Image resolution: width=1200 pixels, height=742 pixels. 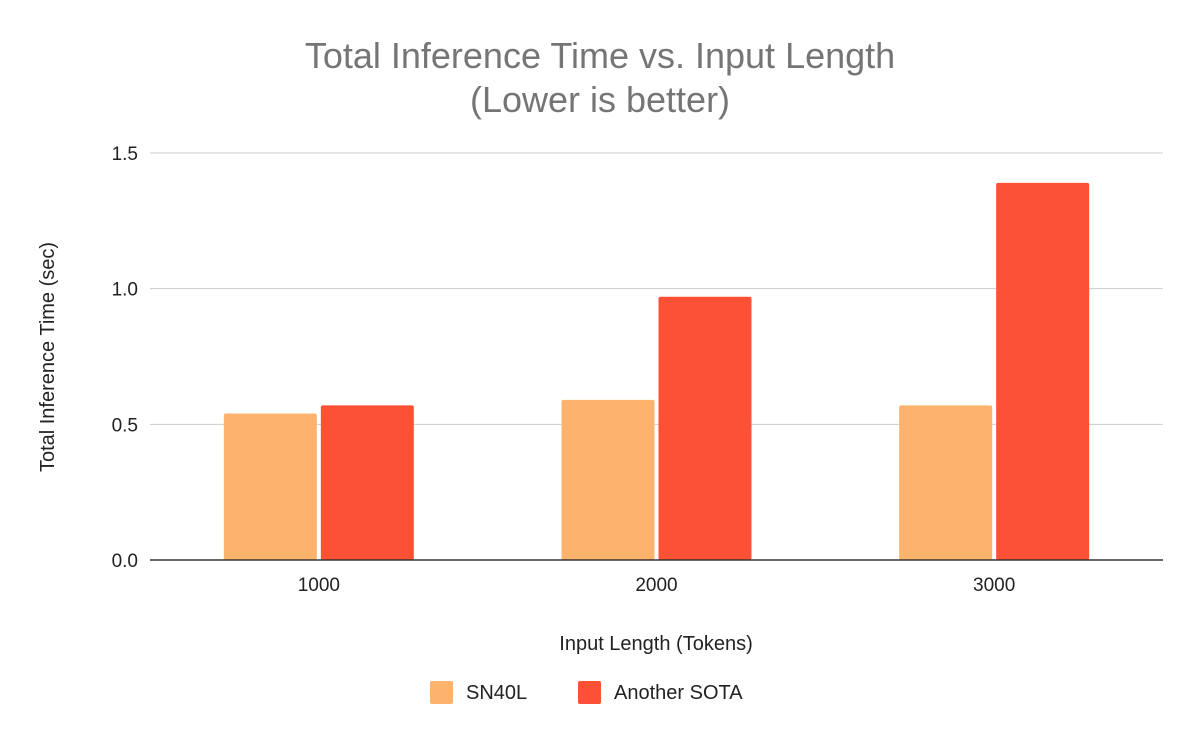 What do you see at coordinates (125, 290) in the screenshot?
I see `y-tick-label: 1.0` at bounding box center [125, 290].